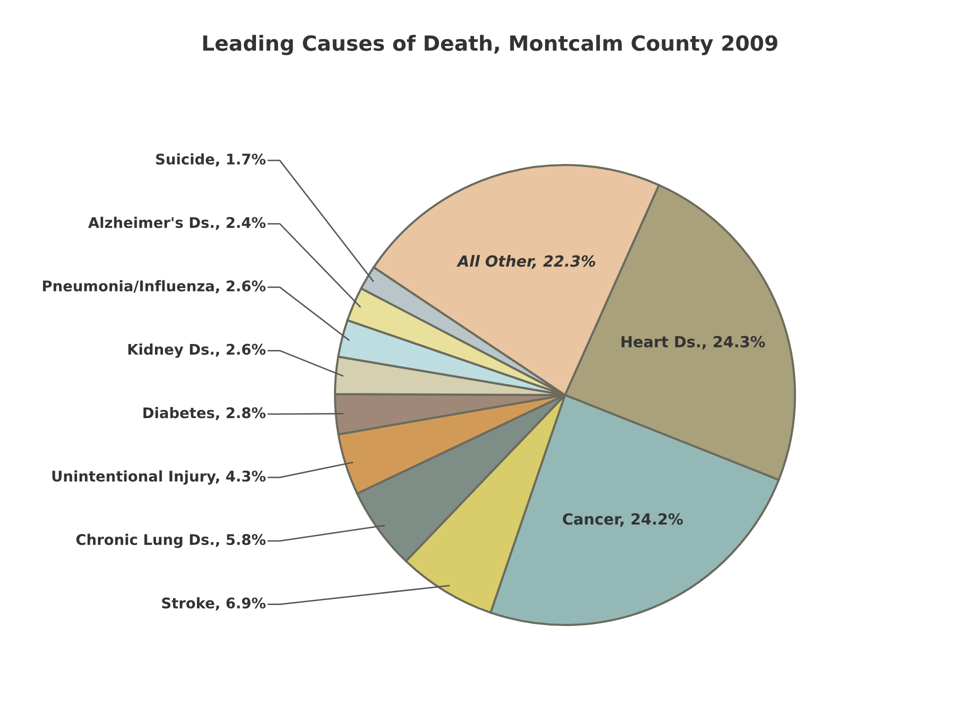  I want to click on slice-label: Chronic Lung Ds., 5.8%, so click(171, 541).